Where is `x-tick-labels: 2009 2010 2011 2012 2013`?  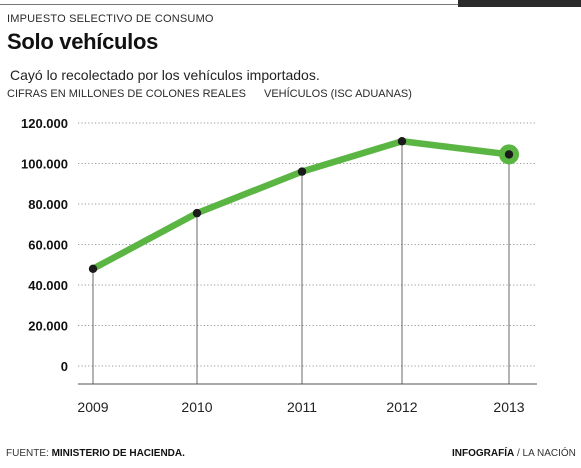
x-tick-labels: 2009 2010 2011 2012 2013 is located at coordinates (300, 407).